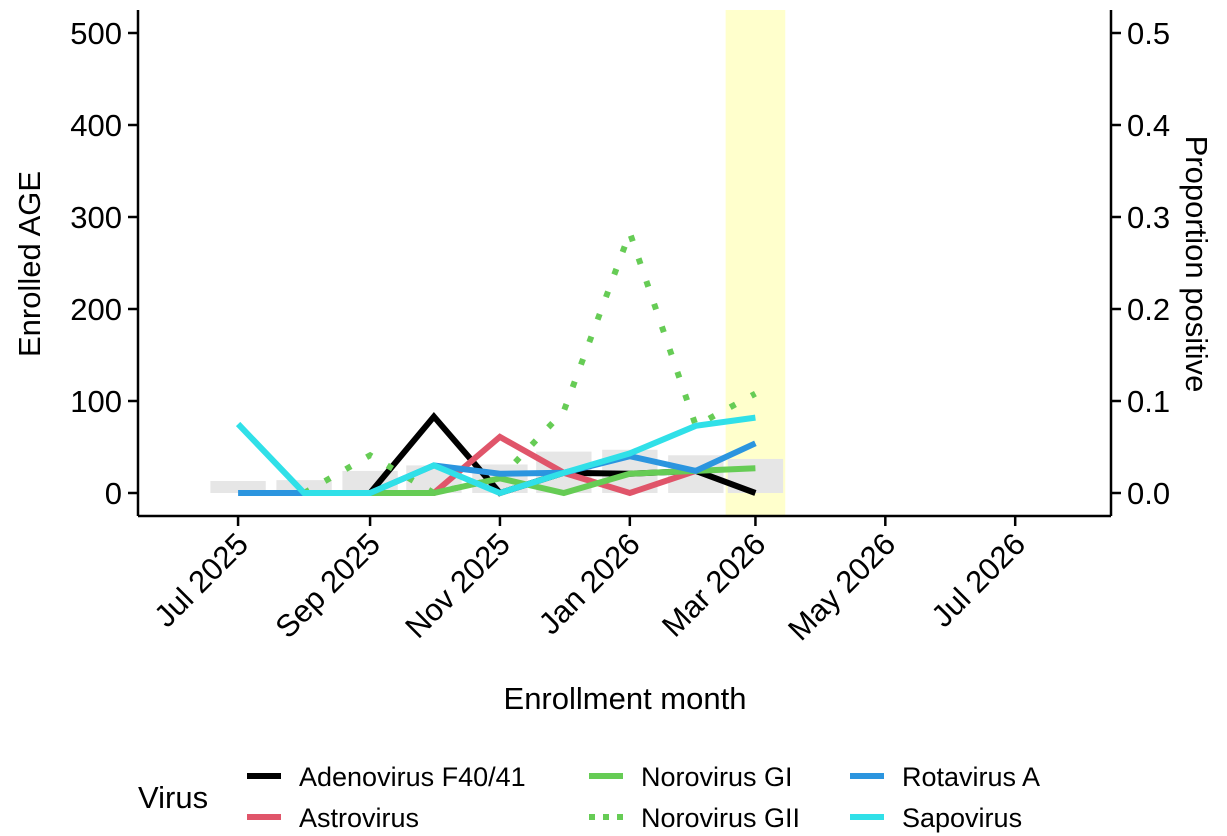  I want to click on y-tick-label: 100, so click(96, 401).